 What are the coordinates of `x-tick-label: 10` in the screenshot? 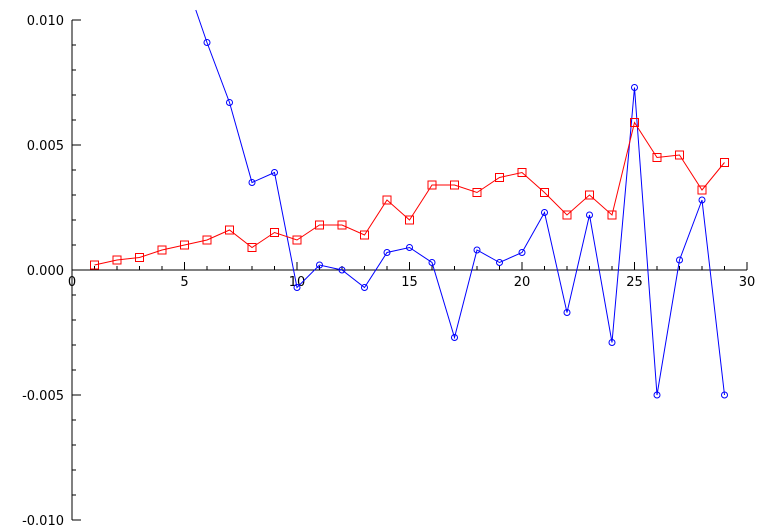 It's located at (297, 282).